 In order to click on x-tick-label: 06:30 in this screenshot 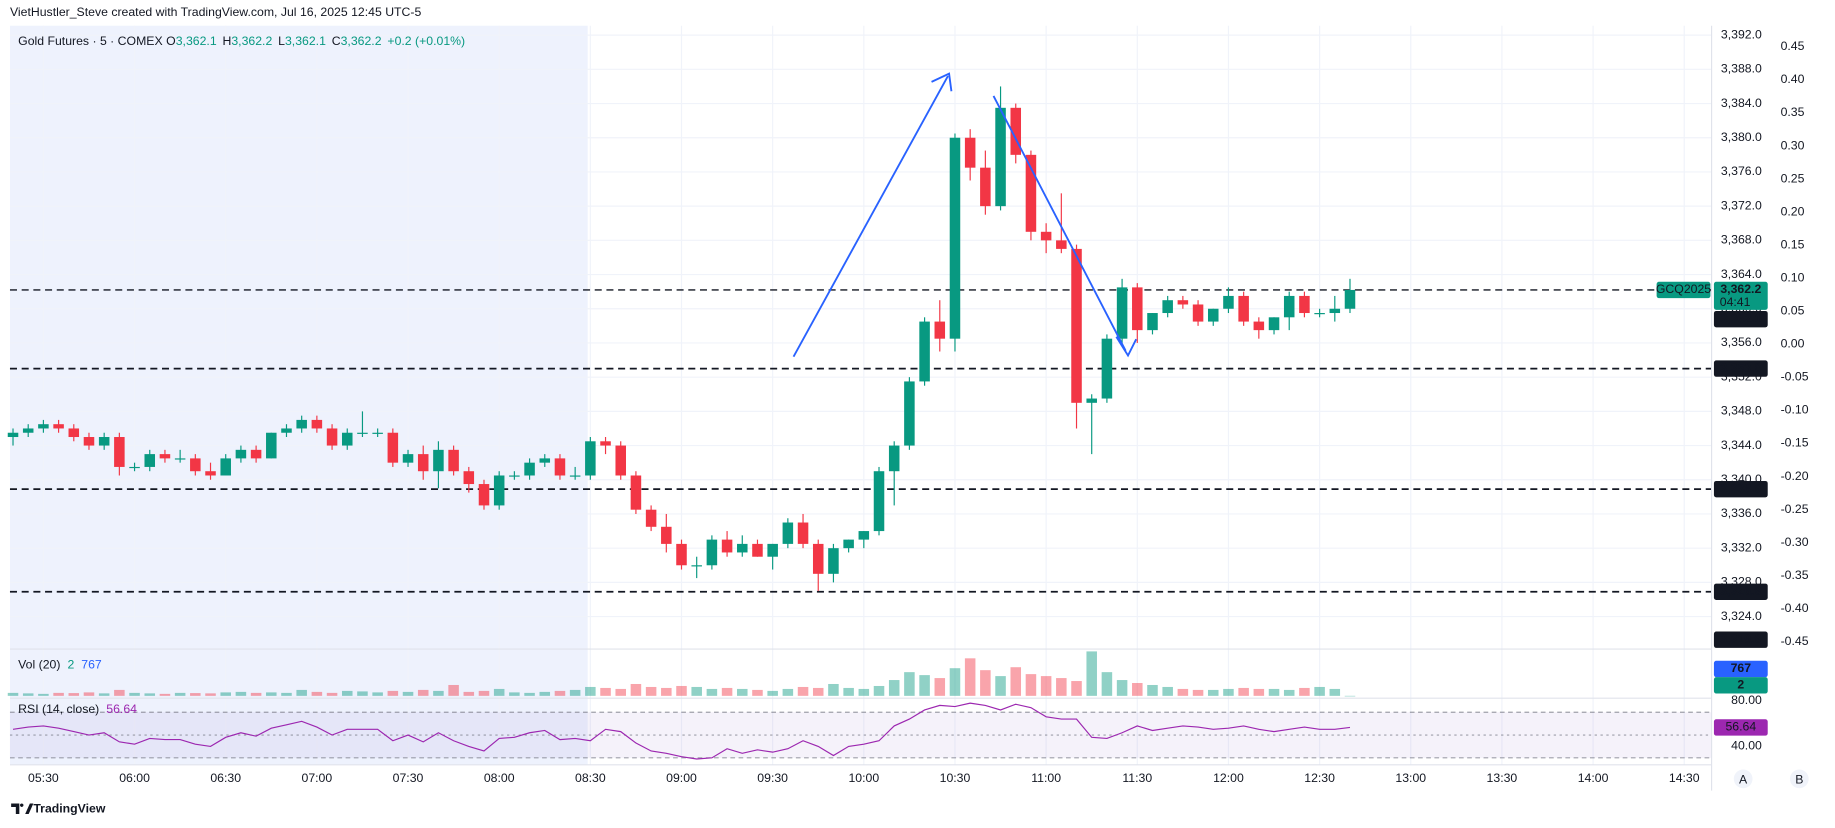, I will do `click(225, 778)`.